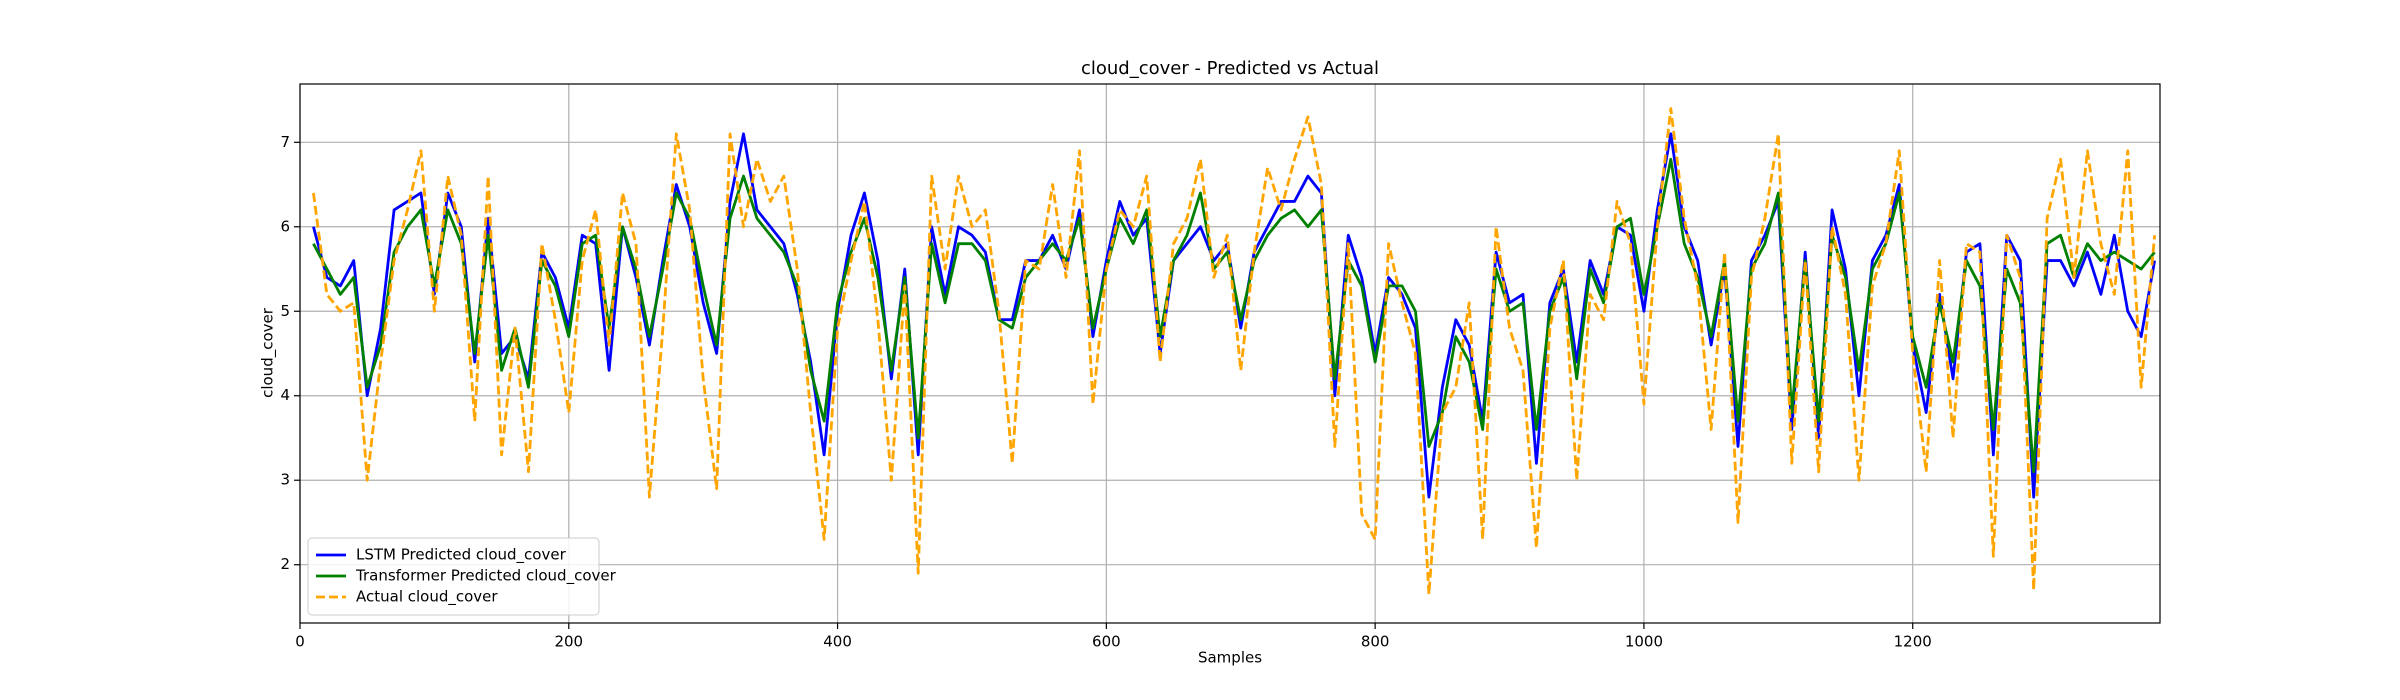  Describe the element at coordinates (285, 564) in the screenshot. I see `y-tick-label: 2` at that location.